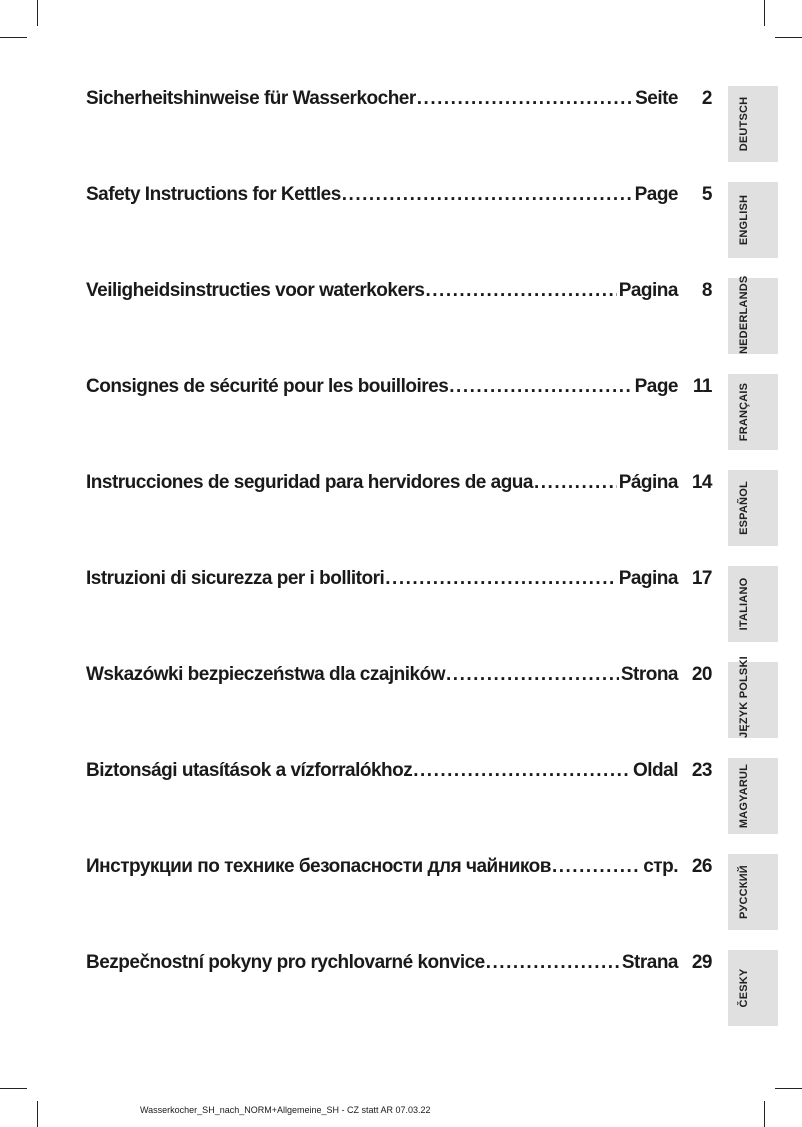 This screenshot has height=1127, width=802. What do you see at coordinates (702, 866) in the screenshot?
I see `toc-entry-page-number: 26` at bounding box center [702, 866].